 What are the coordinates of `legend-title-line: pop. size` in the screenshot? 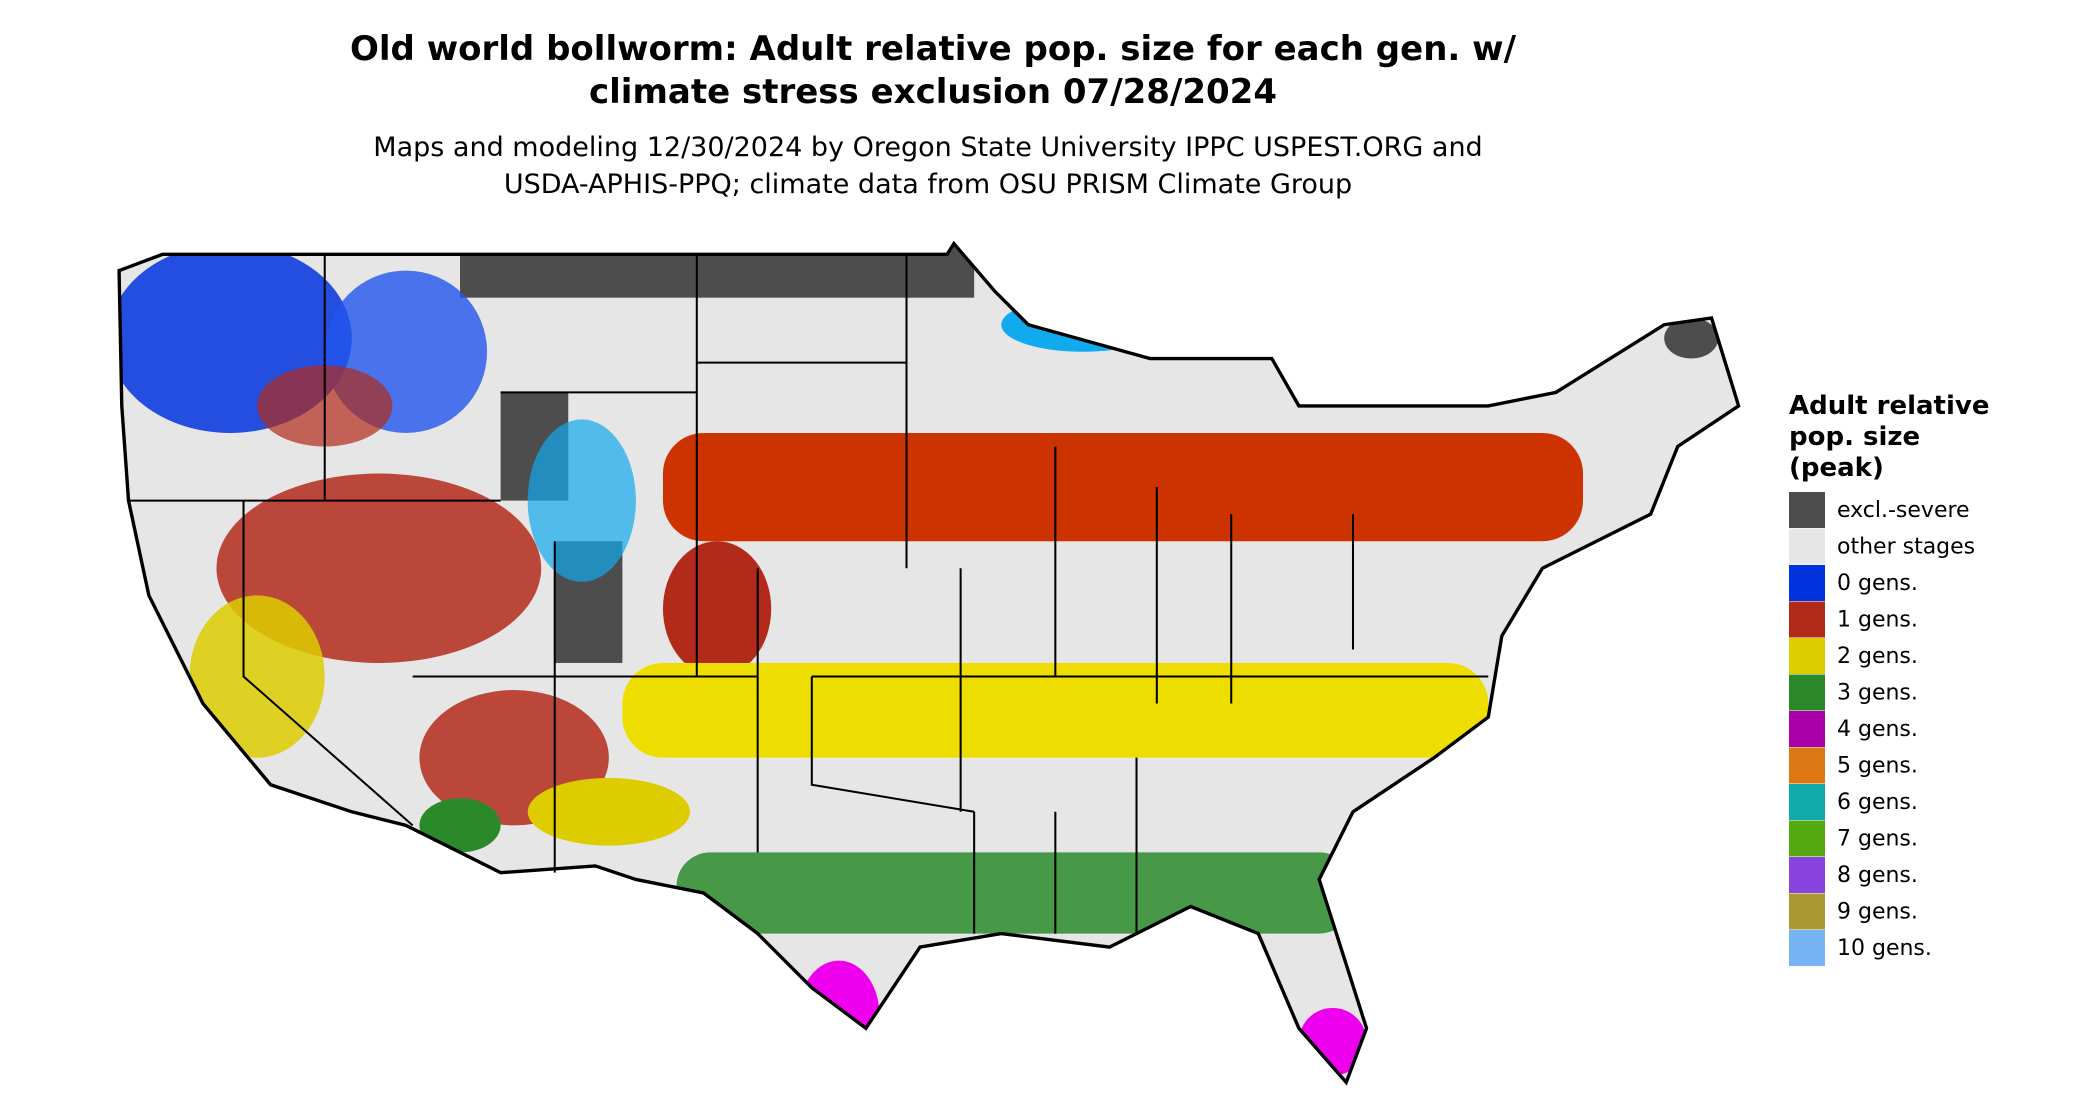 It's located at (1854, 437).